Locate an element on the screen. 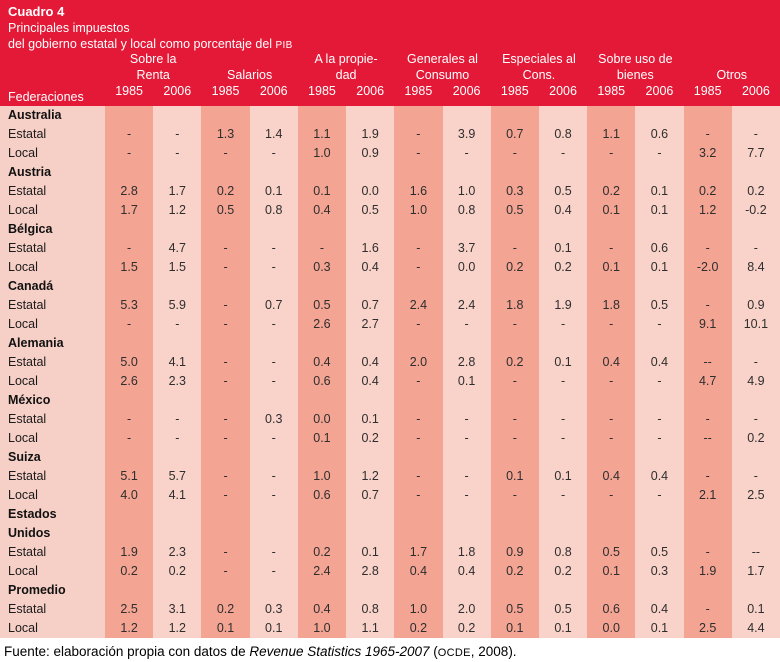 This screenshot has width=780, height=662. country-row: Promedio is located at coordinates (390, 590).